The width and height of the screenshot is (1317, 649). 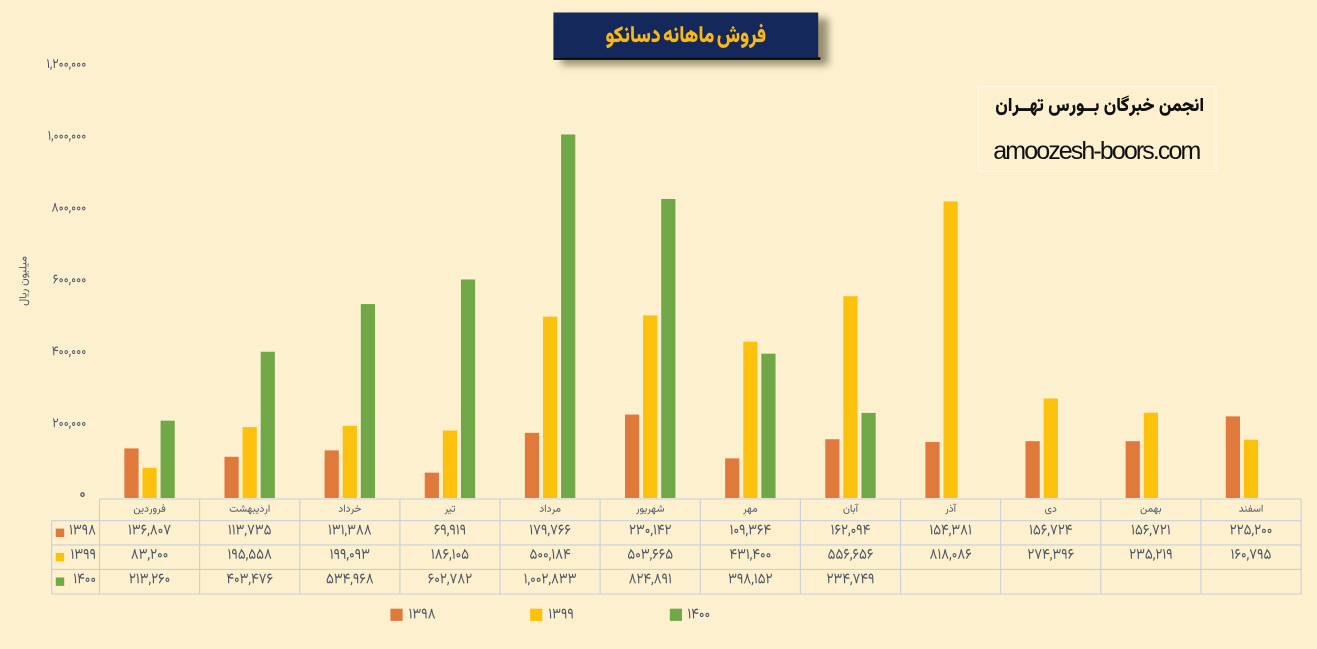 I want to click on svg-text: amoozesh-boors.com, so click(x=1097, y=151).